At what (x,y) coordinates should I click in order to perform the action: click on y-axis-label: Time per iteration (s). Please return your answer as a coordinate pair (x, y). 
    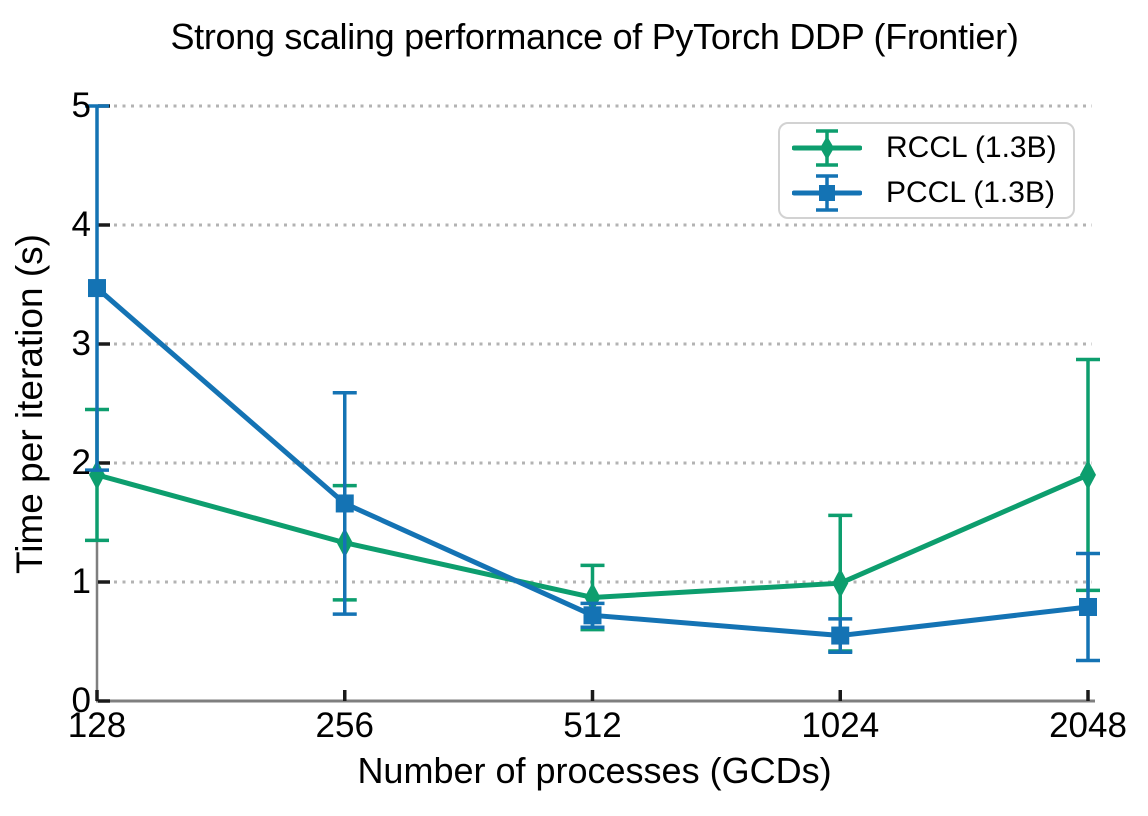
    Looking at the image, I should click on (29, 404).